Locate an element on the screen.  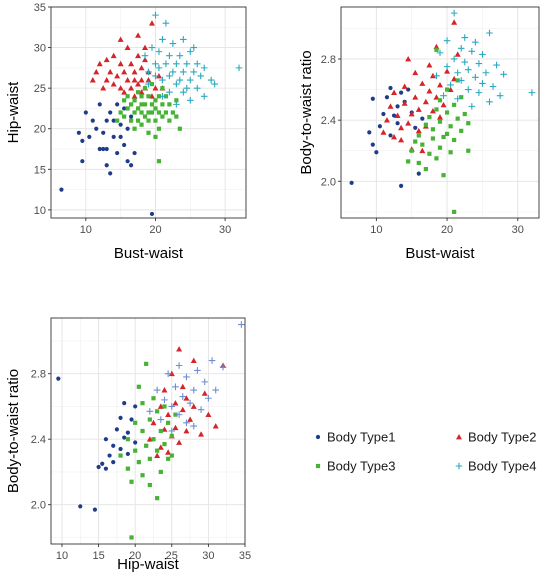
legend-item-body-type3: Body Type3 is located at coordinates (355, 466).